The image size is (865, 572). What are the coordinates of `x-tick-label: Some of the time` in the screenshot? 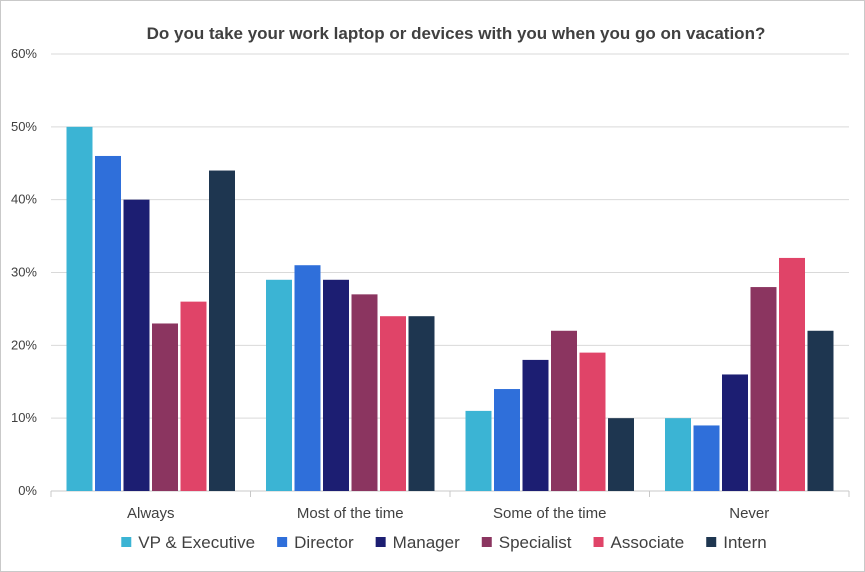 It's located at (549, 513).